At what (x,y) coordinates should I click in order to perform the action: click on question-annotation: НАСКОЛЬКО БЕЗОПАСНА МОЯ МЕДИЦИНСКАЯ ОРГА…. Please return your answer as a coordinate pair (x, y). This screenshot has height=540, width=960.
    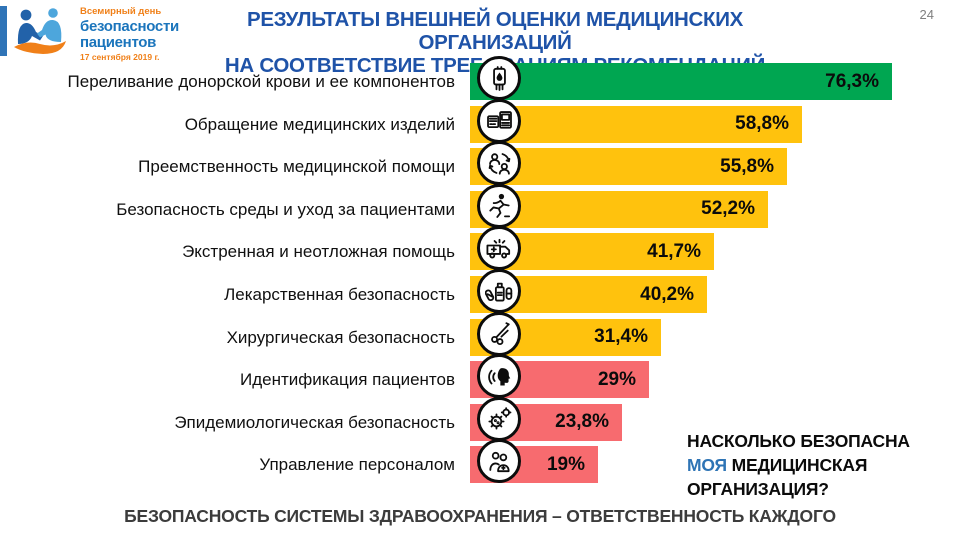
    Looking at the image, I should click on (812, 465).